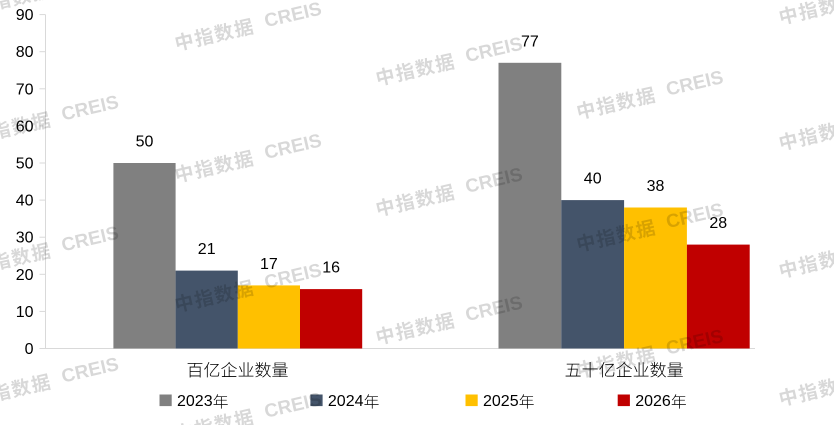 The image size is (834, 425). Describe the element at coordinates (207, 249) in the screenshot. I see `svg-text: 21` at that location.